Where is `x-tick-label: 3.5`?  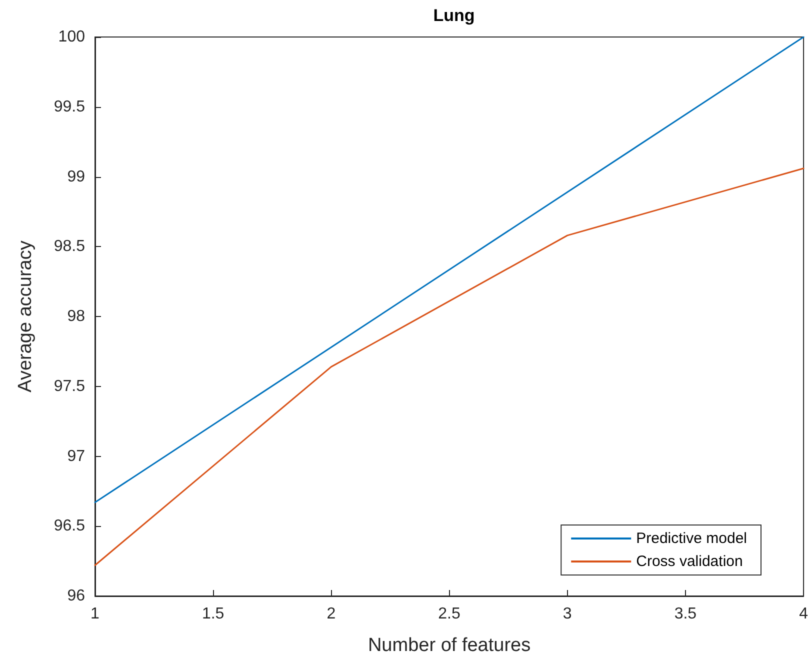 x-tick-label: 3.5 is located at coordinates (685, 614).